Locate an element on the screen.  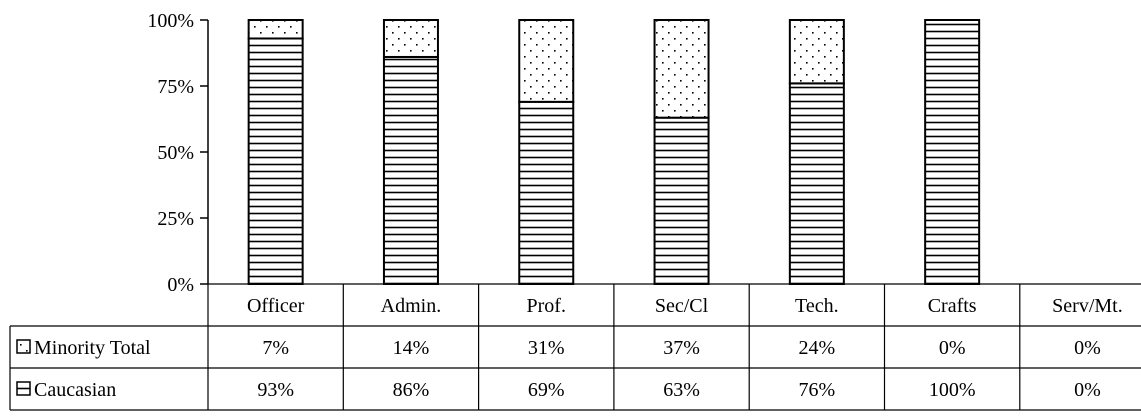
legend-key-caucasian is located at coordinates (23, 388).